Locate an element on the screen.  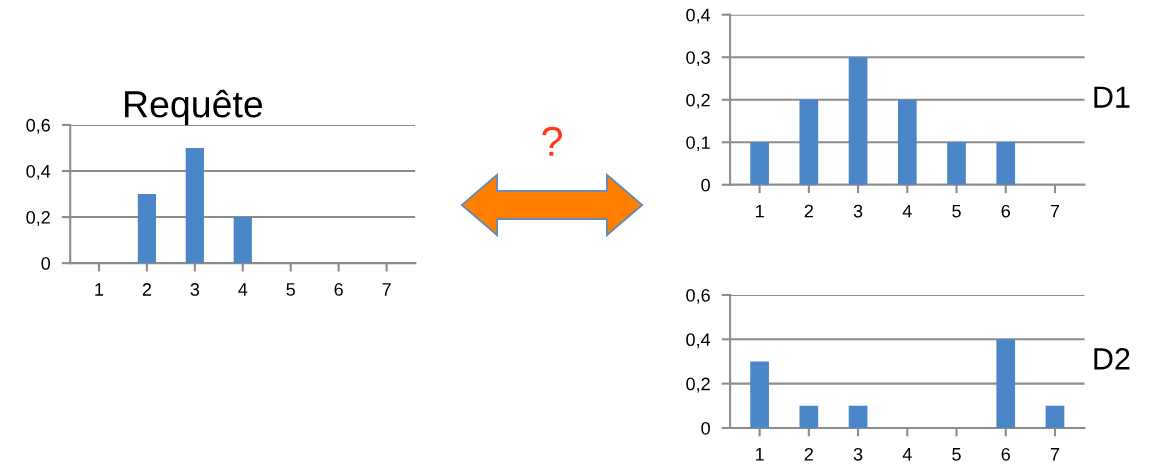
text: D2 is located at coordinates (1112, 359).